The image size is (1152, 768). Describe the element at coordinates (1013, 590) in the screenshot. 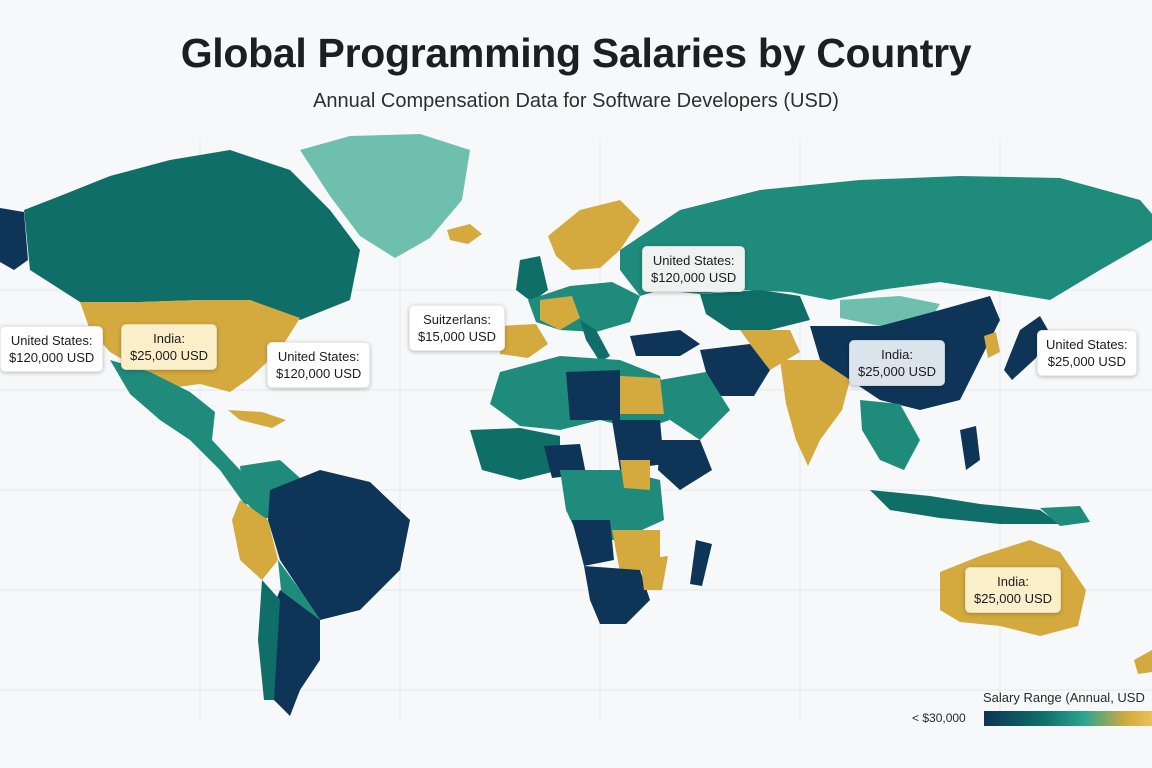

I see `callout-australia: India: $25,000 USD` at that location.